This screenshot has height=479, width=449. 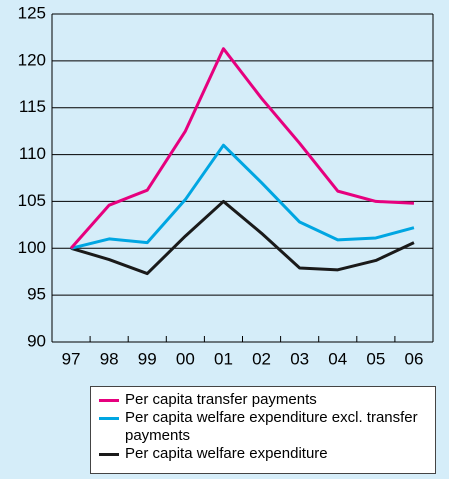 I want to click on legend-entry: Per capita transfer payments, so click(x=263, y=400).